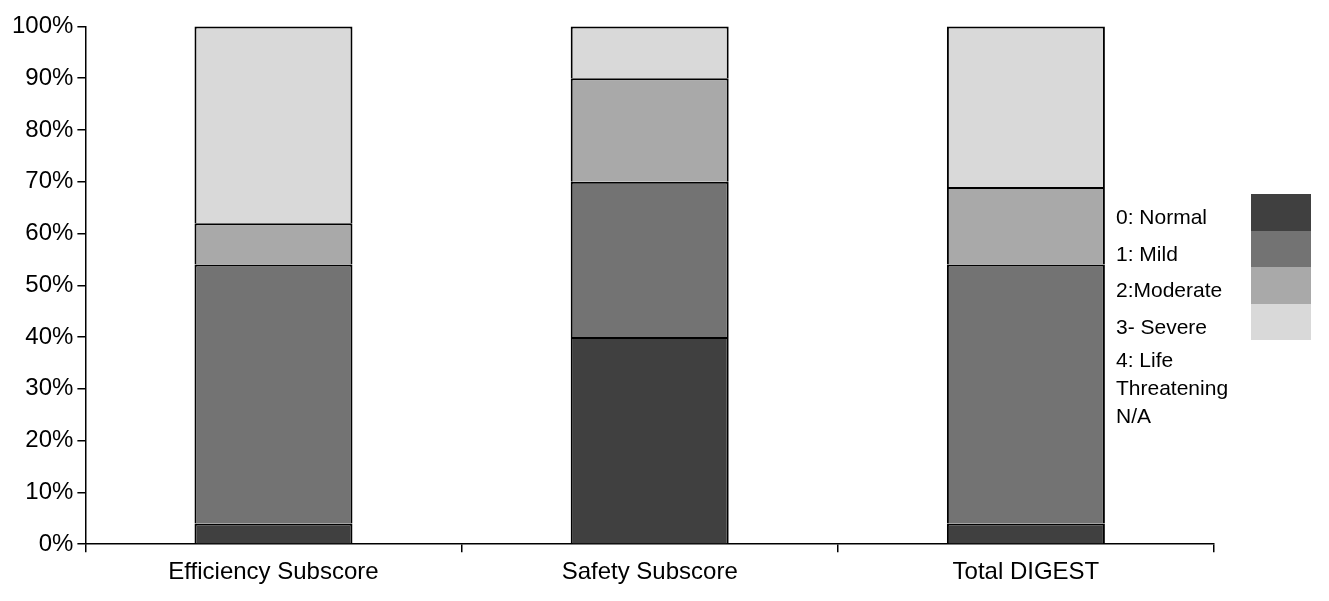  What do you see at coordinates (1162, 326) in the screenshot?
I see `legend-label: 3- Severe` at bounding box center [1162, 326].